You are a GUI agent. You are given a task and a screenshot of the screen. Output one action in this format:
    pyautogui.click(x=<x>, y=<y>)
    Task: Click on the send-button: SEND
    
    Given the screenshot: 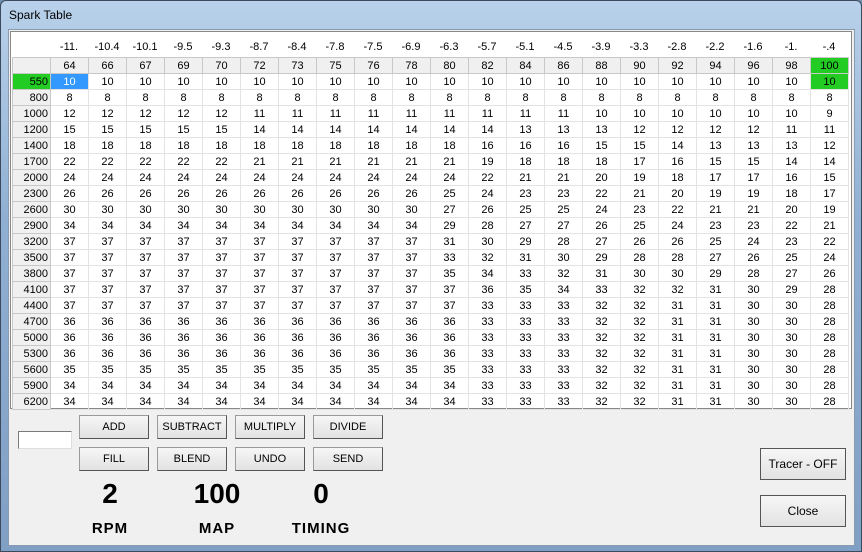 What is the action you would take?
    pyautogui.click(x=348, y=459)
    